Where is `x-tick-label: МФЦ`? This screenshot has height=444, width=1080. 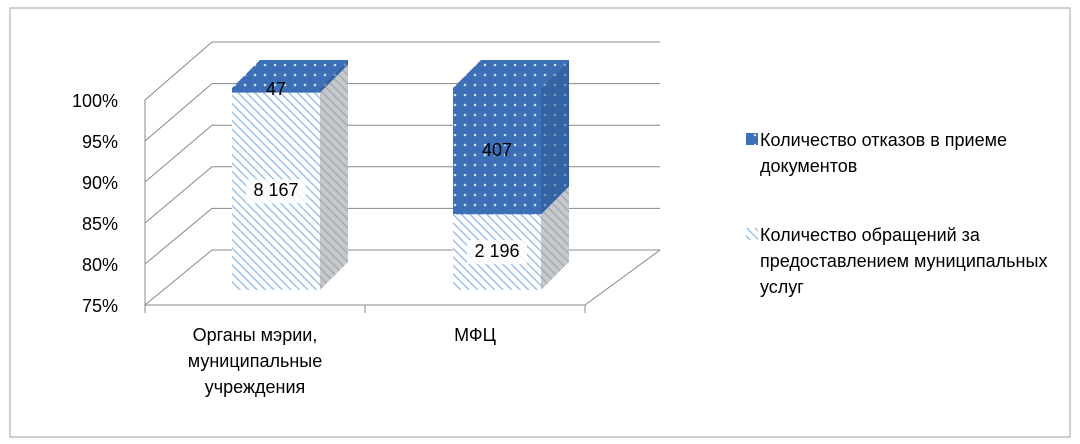
x-tick-label: МФЦ is located at coordinates (475, 335).